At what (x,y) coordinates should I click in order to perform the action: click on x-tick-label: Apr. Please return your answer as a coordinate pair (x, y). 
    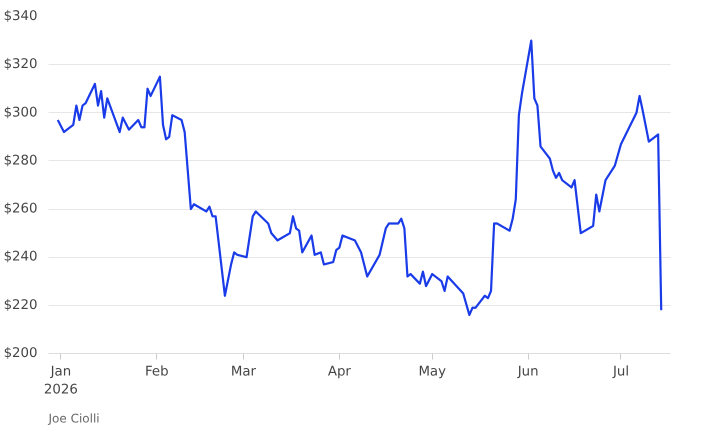
    Looking at the image, I should click on (340, 372).